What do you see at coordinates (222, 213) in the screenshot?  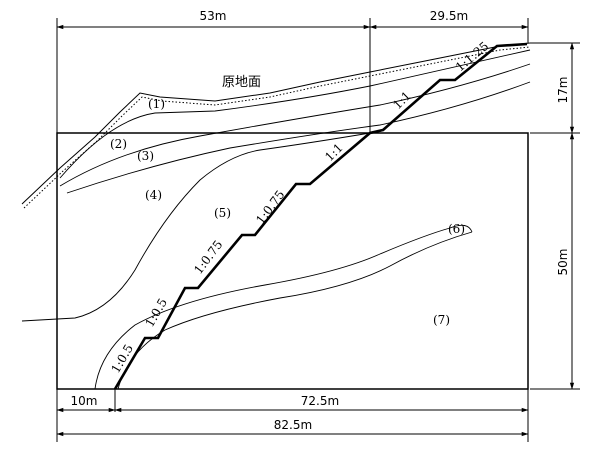 I see `layer-label-5: (5)` at bounding box center [222, 213].